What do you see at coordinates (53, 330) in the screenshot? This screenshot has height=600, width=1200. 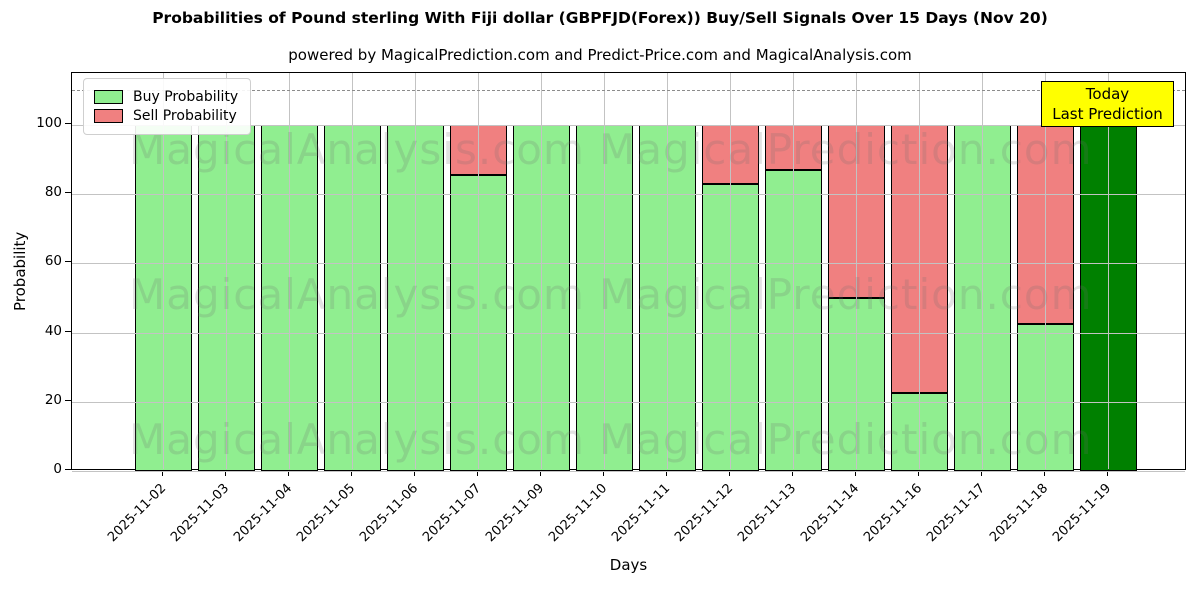 I see `y-tick-label: 40` at bounding box center [53, 330].